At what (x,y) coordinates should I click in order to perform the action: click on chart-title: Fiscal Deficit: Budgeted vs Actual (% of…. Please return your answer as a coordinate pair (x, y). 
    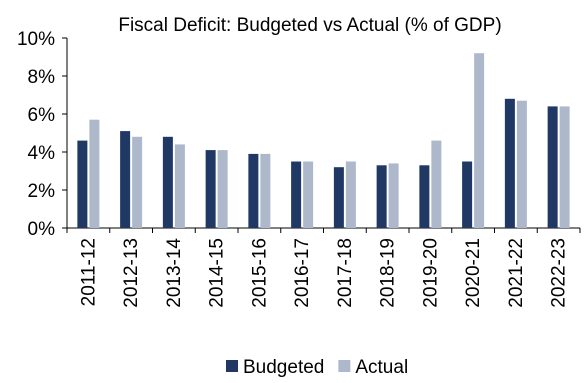
    Looking at the image, I should click on (309, 25).